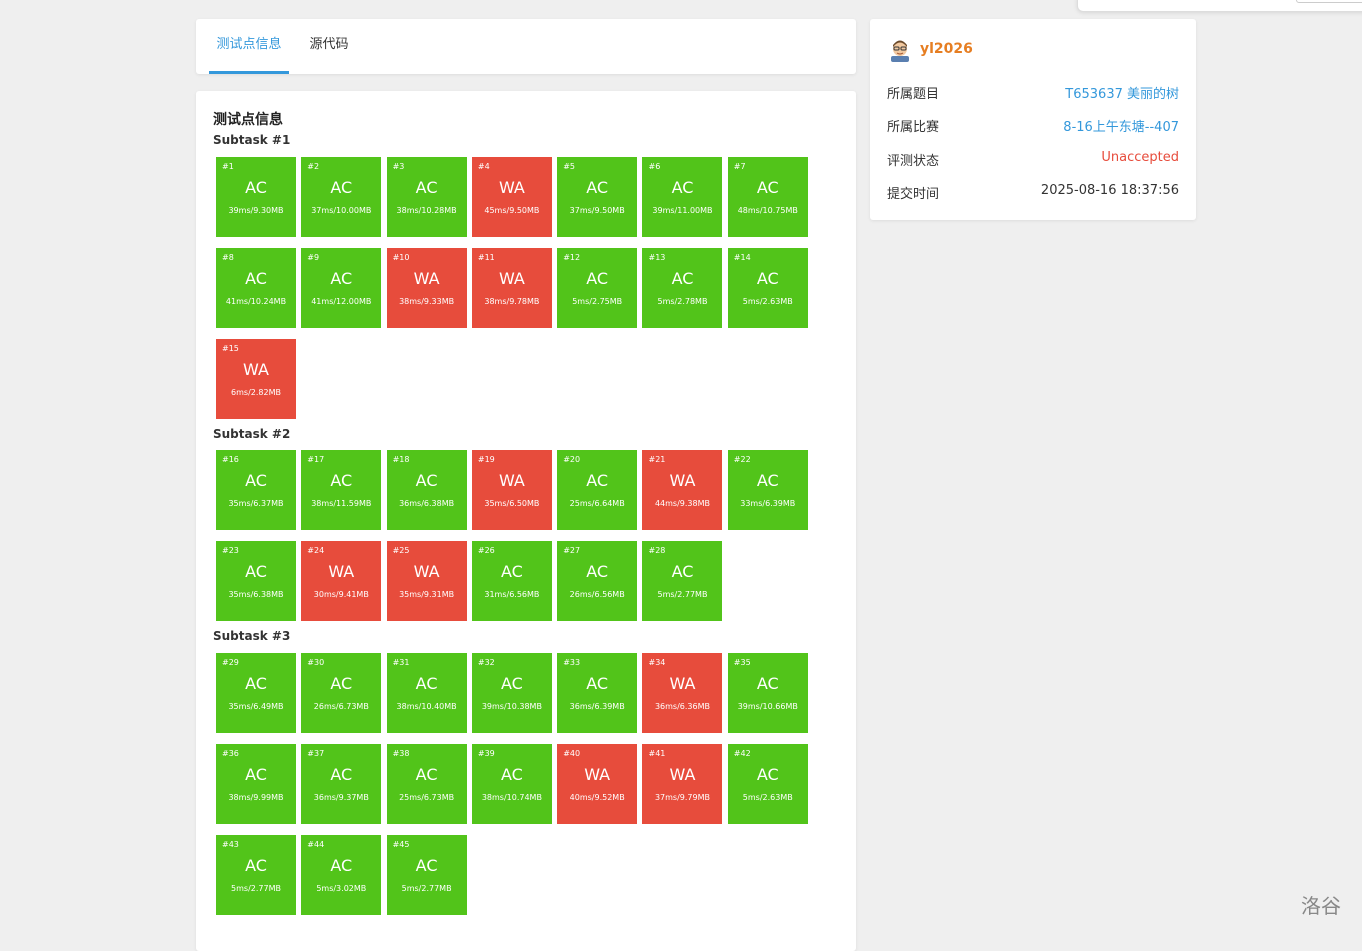  Describe the element at coordinates (682, 288) in the screenshot. I see `testcase-tile: #13 AC 5ms/2.78MB` at that location.